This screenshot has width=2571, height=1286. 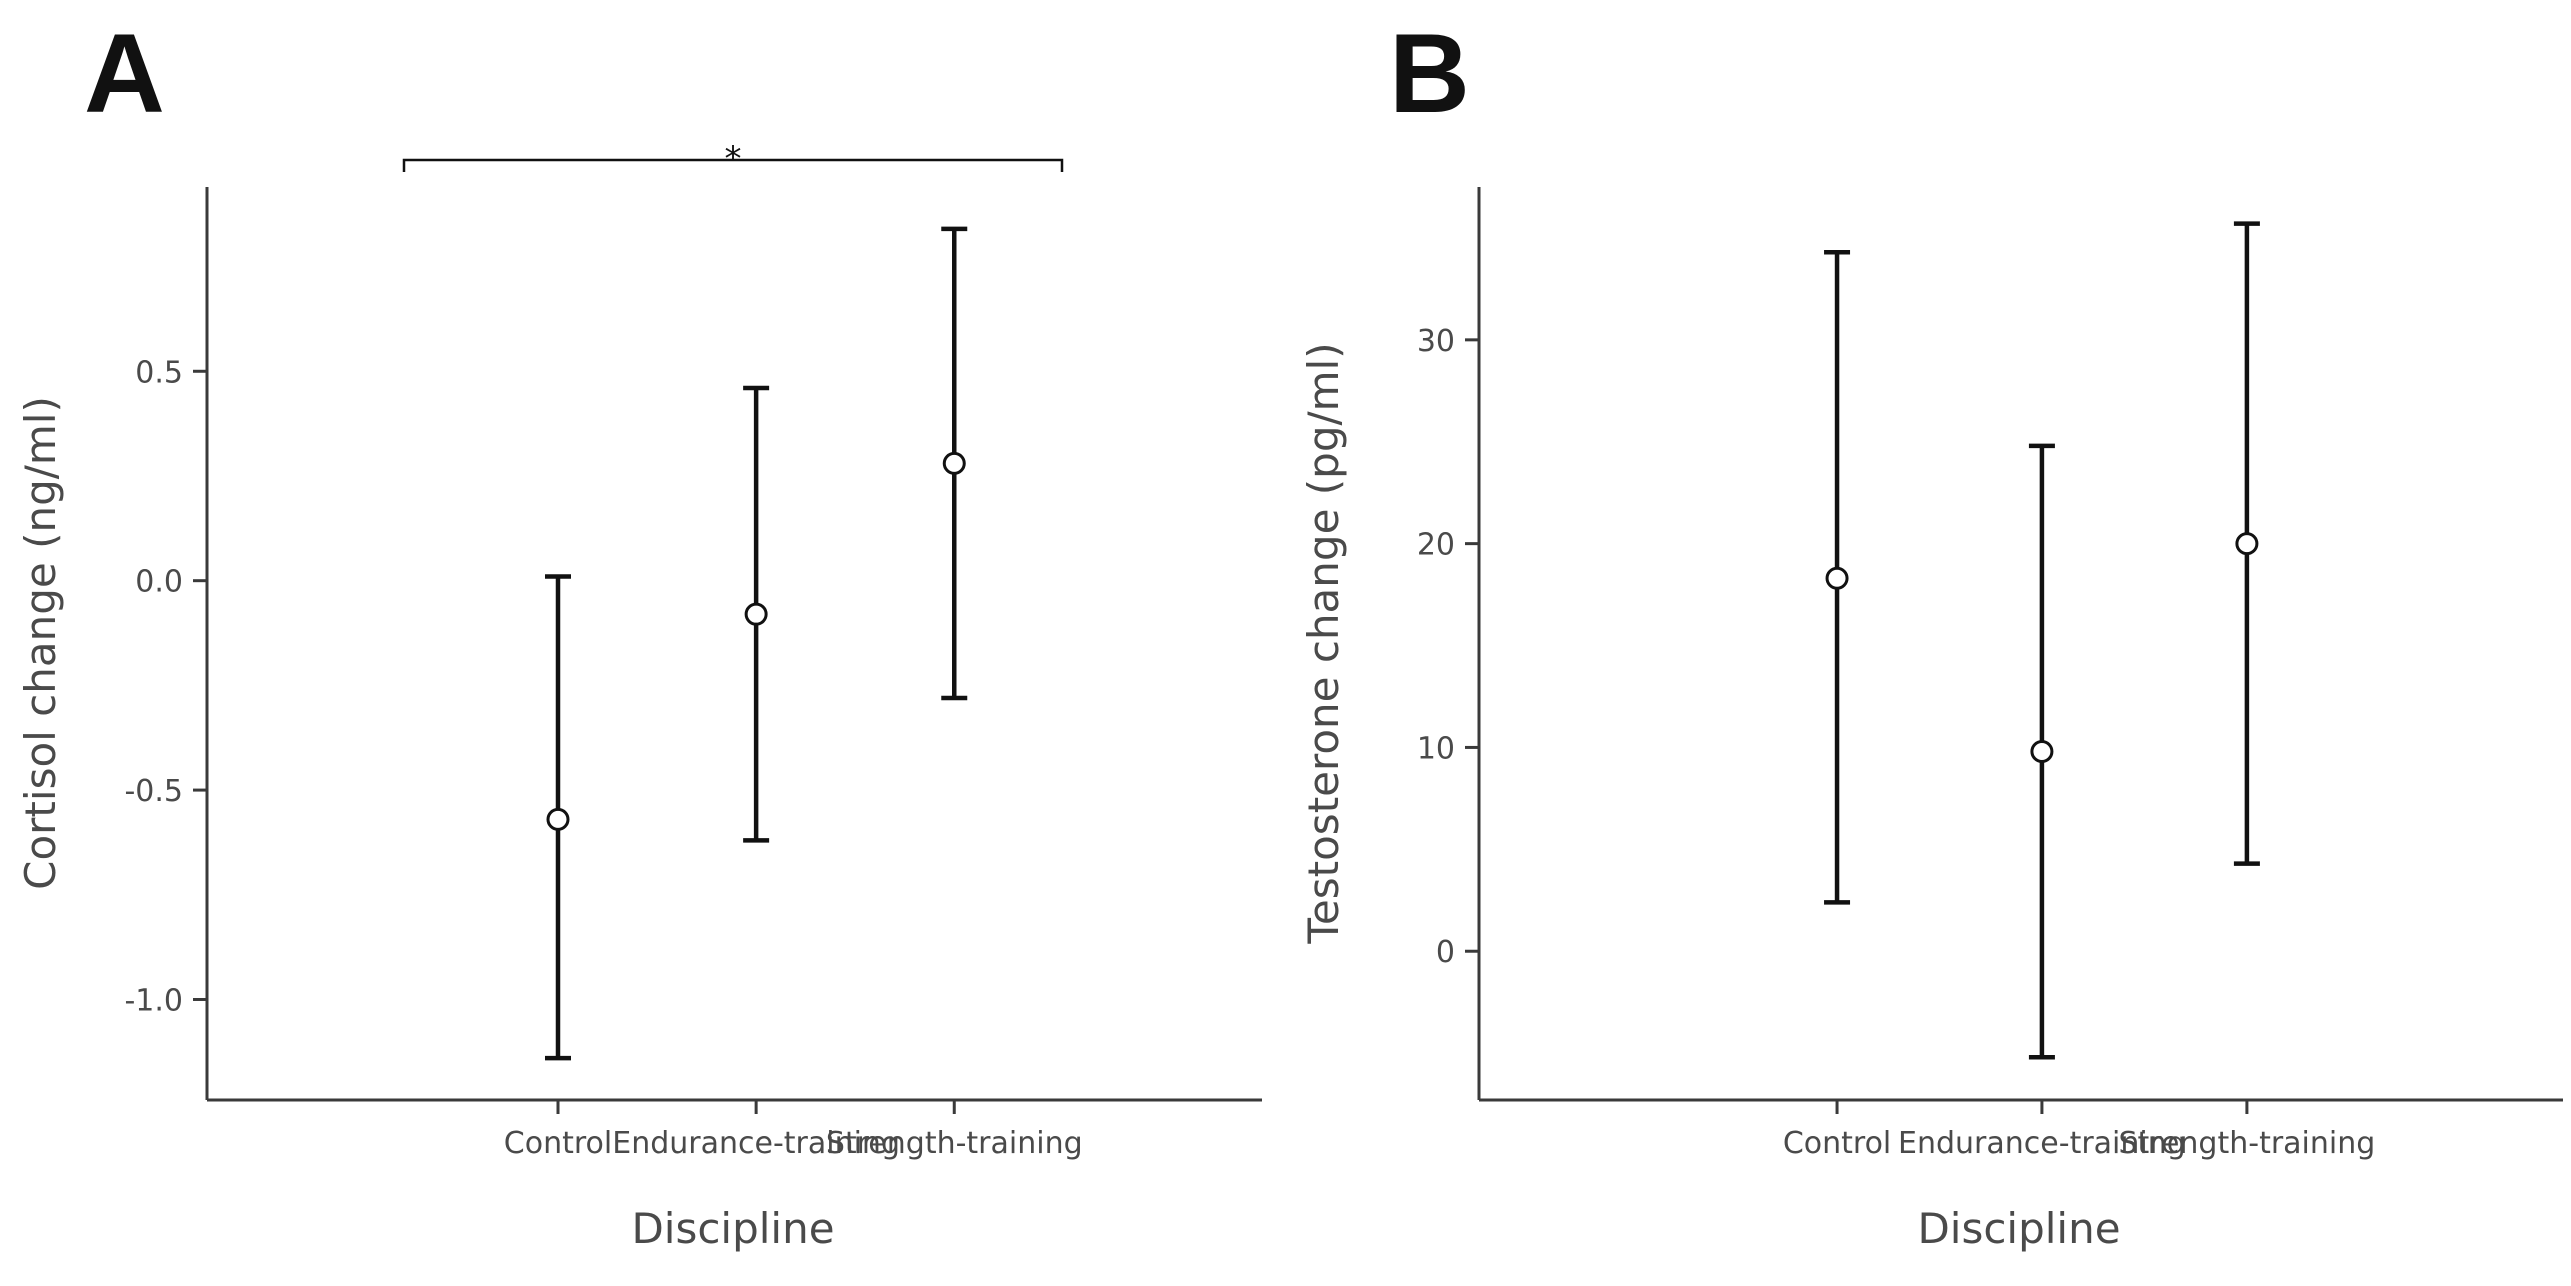 What do you see at coordinates (1436, 545) in the screenshot?
I see `y-tick-label: 20` at bounding box center [1436, 545].